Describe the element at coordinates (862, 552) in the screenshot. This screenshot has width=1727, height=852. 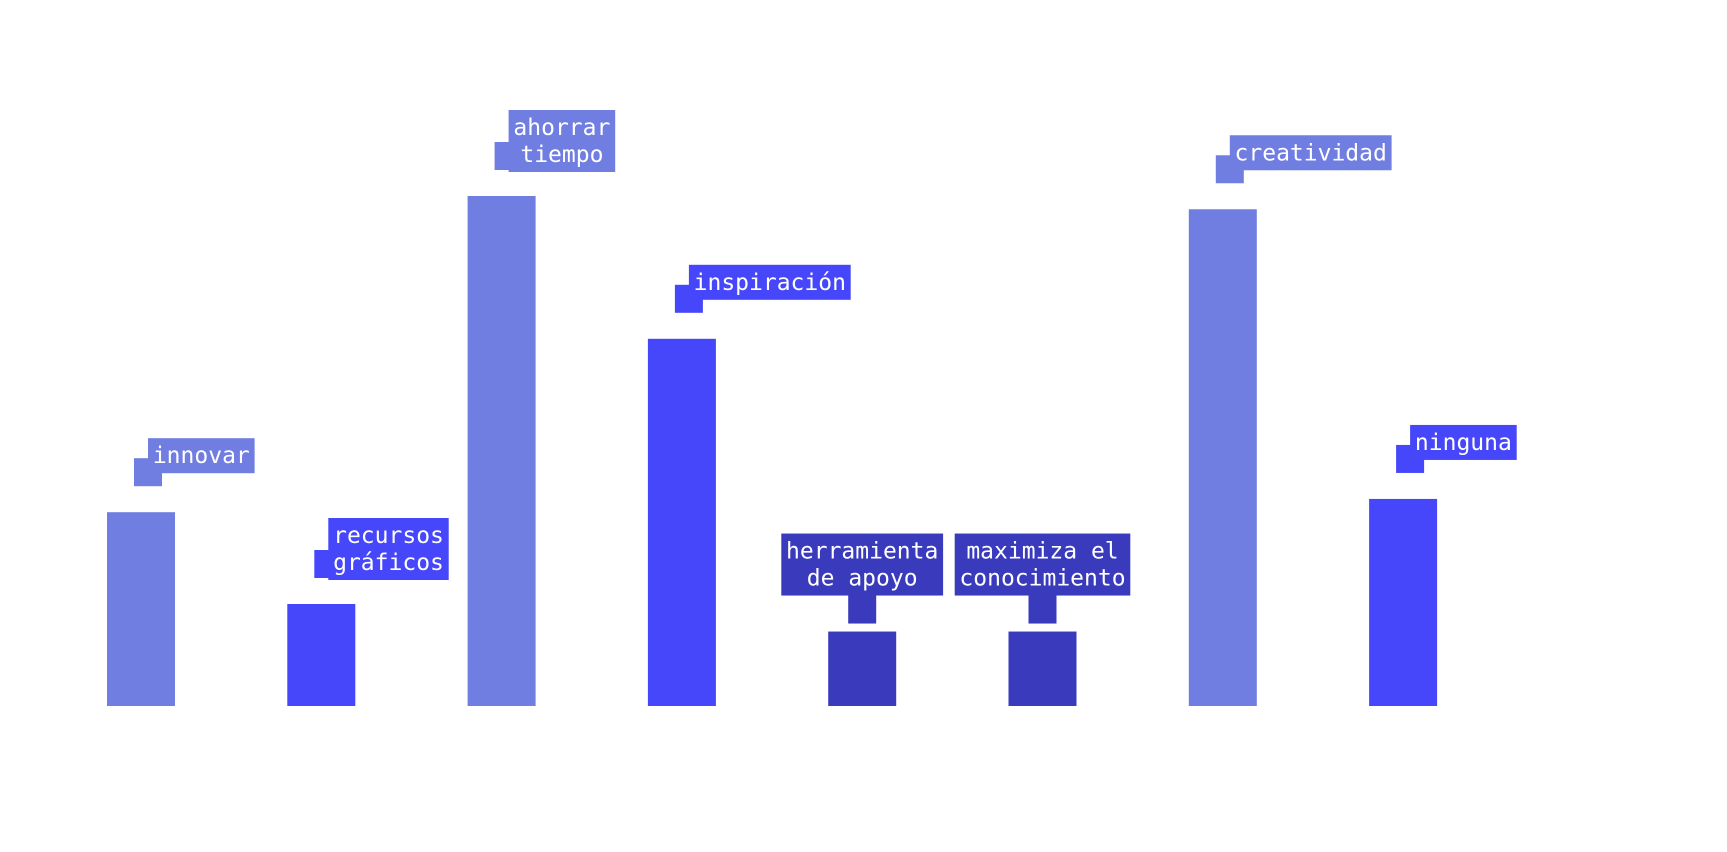
I see `bar-label-5-line-1: herramienta` at that location.